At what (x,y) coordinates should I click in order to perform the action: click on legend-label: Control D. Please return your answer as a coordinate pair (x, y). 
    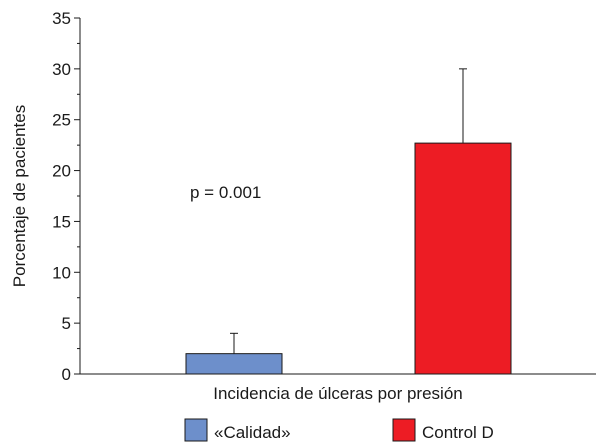
    Looking at the image, I should click on (458, 432).